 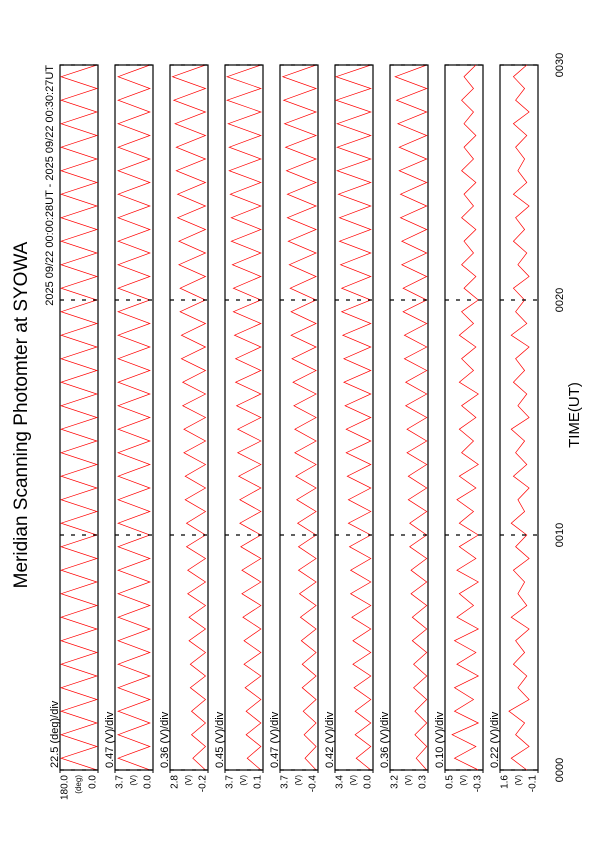 What do you see at coordinates (220, 739) in the screenshot?
I see `panel-scale: 0.45 (V)/div` at bounding box center [220, 739].